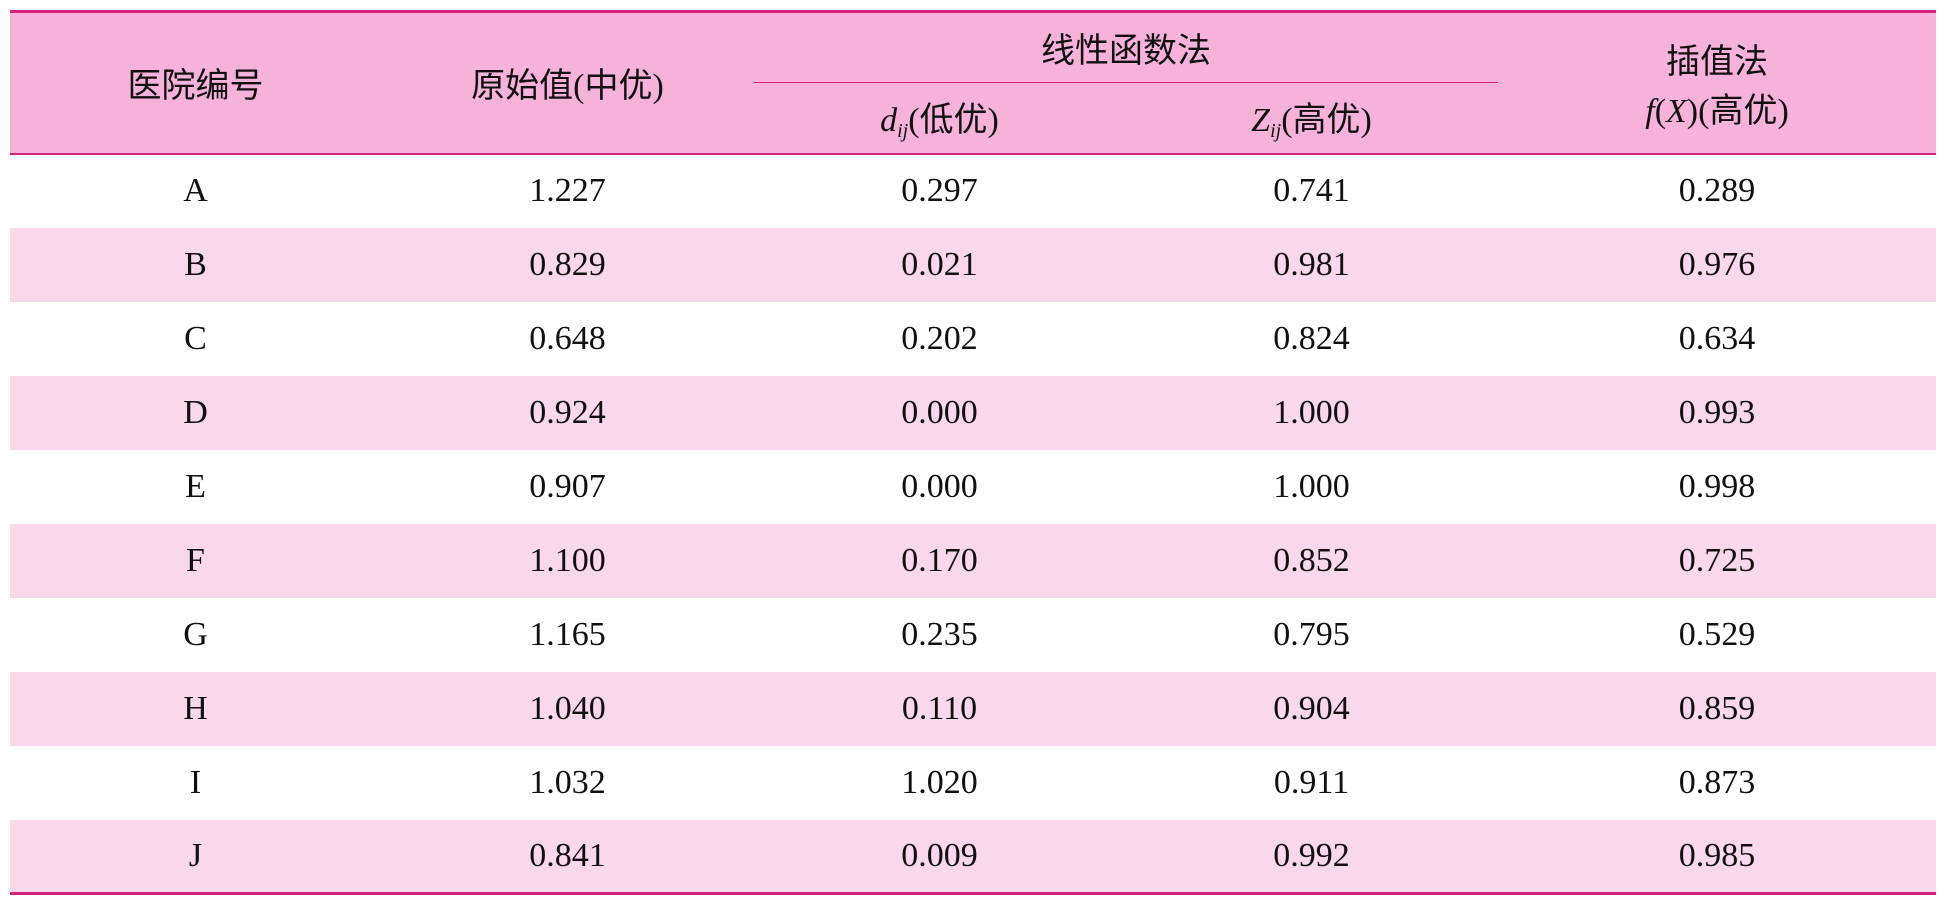 This screenshot has width=1938, height=904. I want to click on row-label: I, so click(195, 782).